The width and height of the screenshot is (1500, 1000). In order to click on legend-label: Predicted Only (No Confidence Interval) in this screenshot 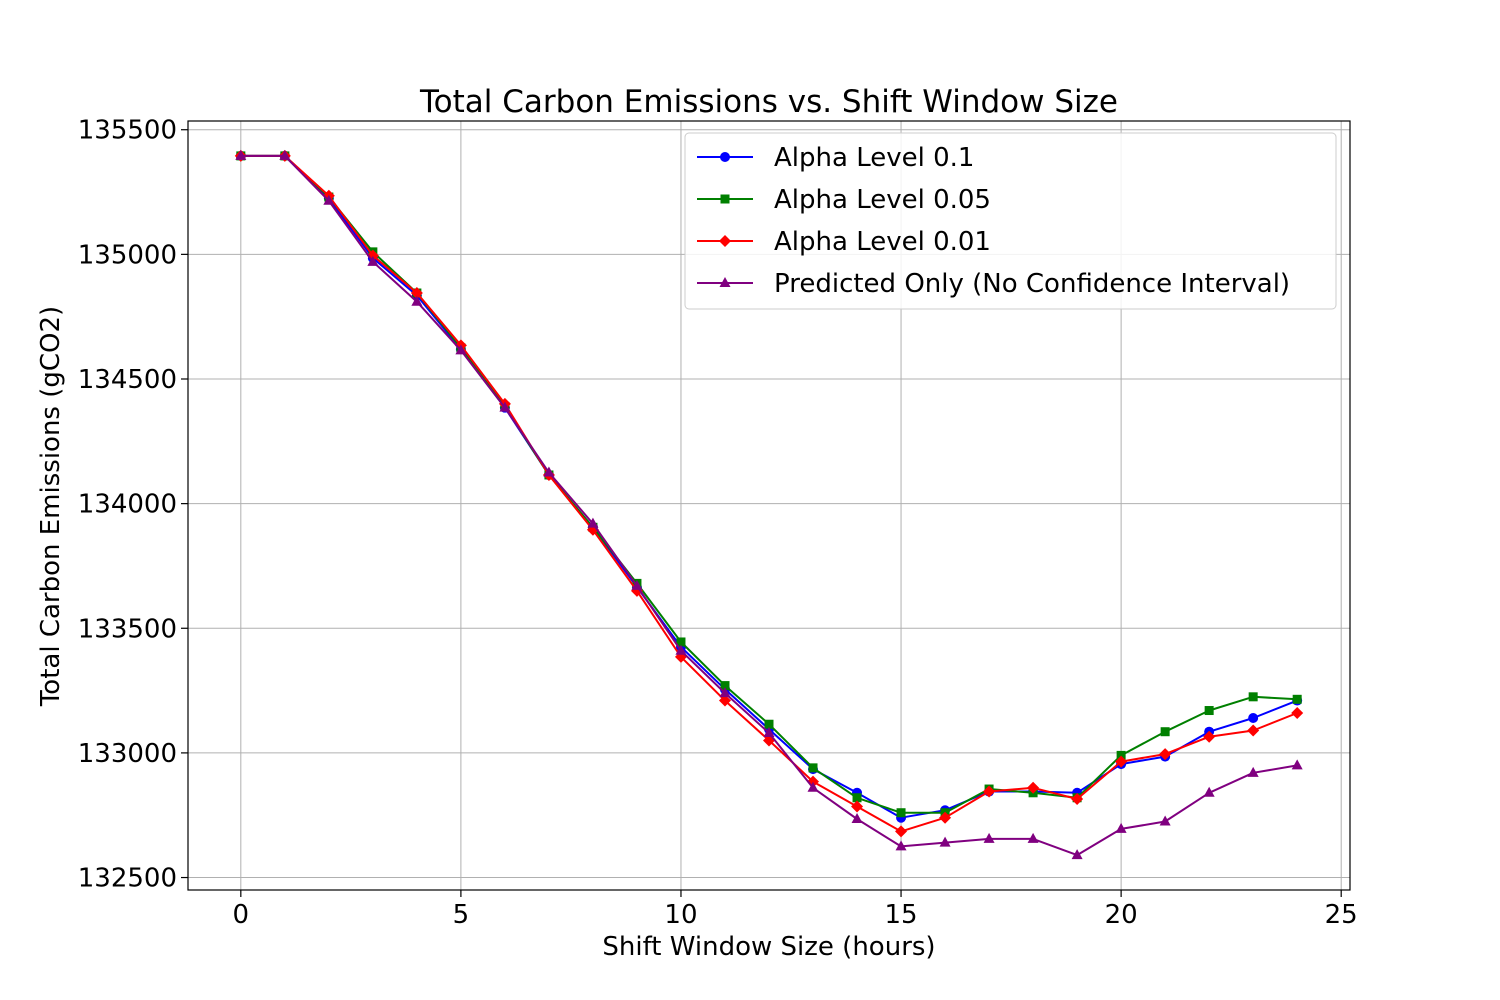, I will do `click(1032, 284)`.